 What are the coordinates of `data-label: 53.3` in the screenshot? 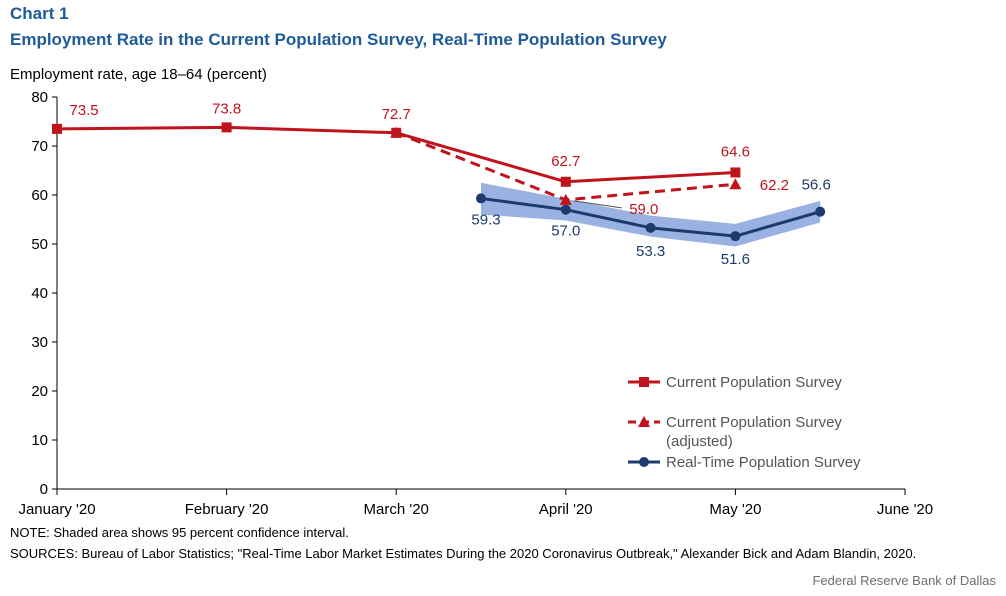 It's located at (650, 251).